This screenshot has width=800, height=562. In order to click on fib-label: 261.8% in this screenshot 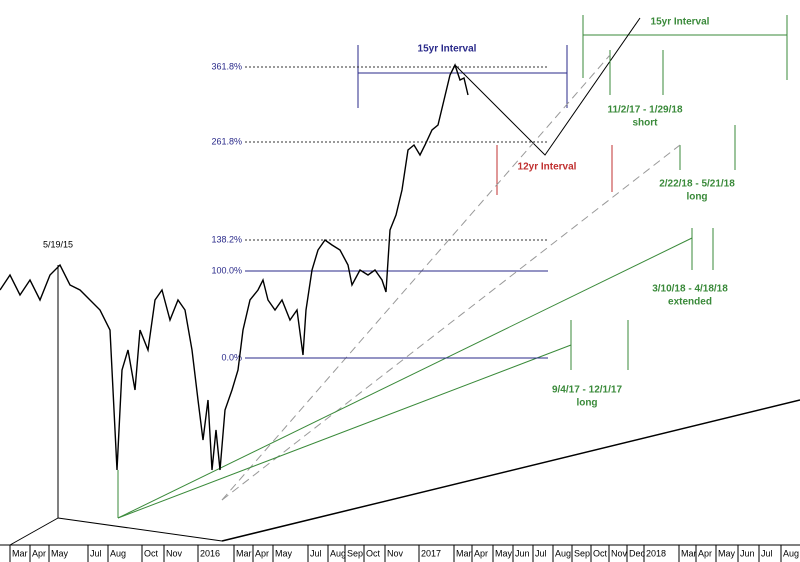, I will do `click(226, 141)`.